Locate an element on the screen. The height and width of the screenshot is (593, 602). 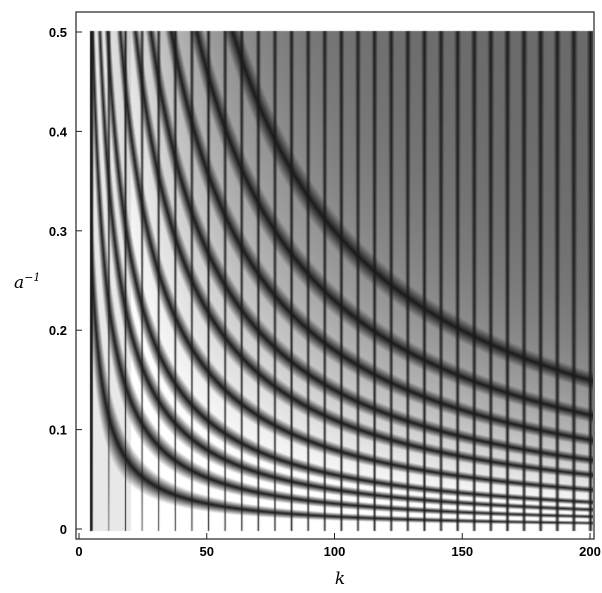
y-tick-label: 0.2 is located at coordinates (58, 330).